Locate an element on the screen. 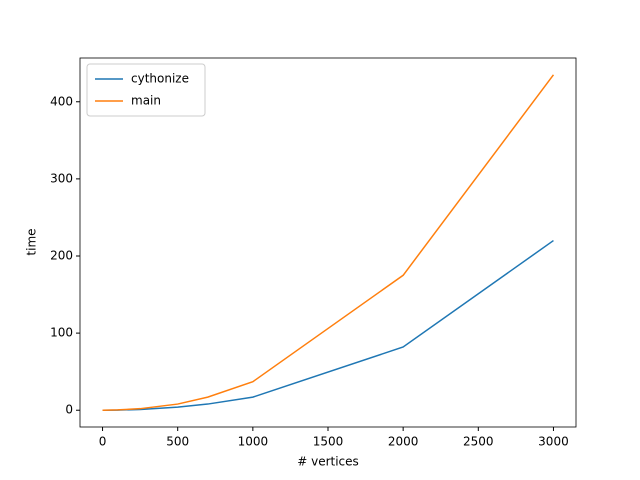 The width and height of the screenshot is (640, 480). x-tick-label: 2000 is located at coordinates (403, 442).